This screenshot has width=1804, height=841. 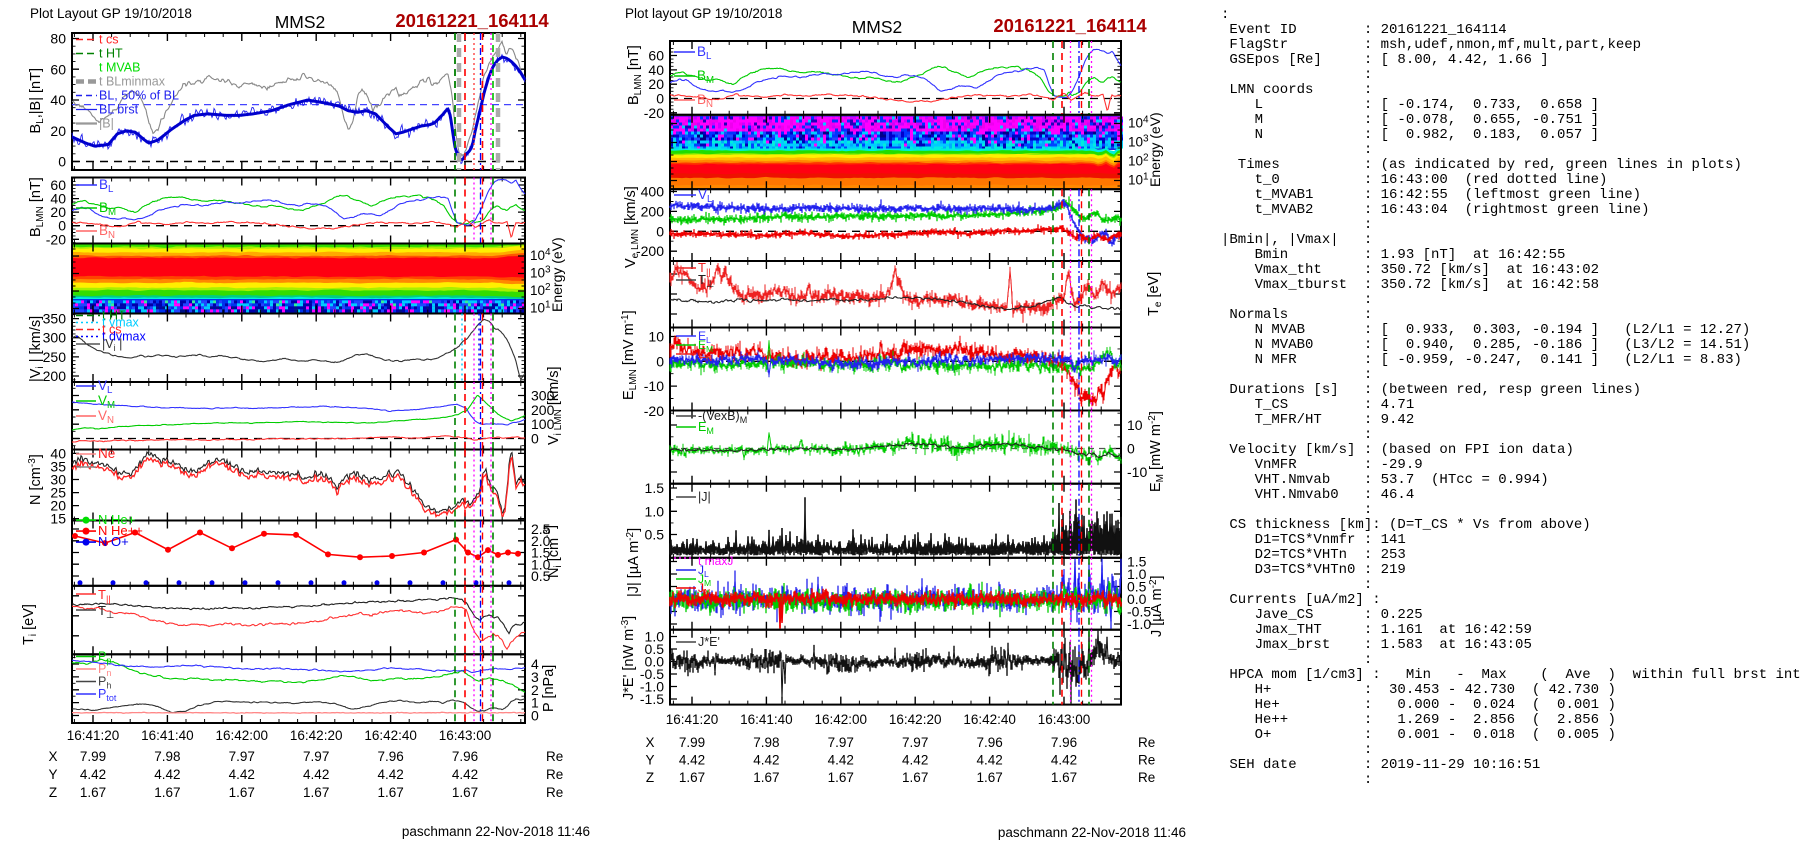 What do you see at coordinates (300, 22) in the screenshot?
I see `svg-text: MMS2` at bounding box center [300, 22].